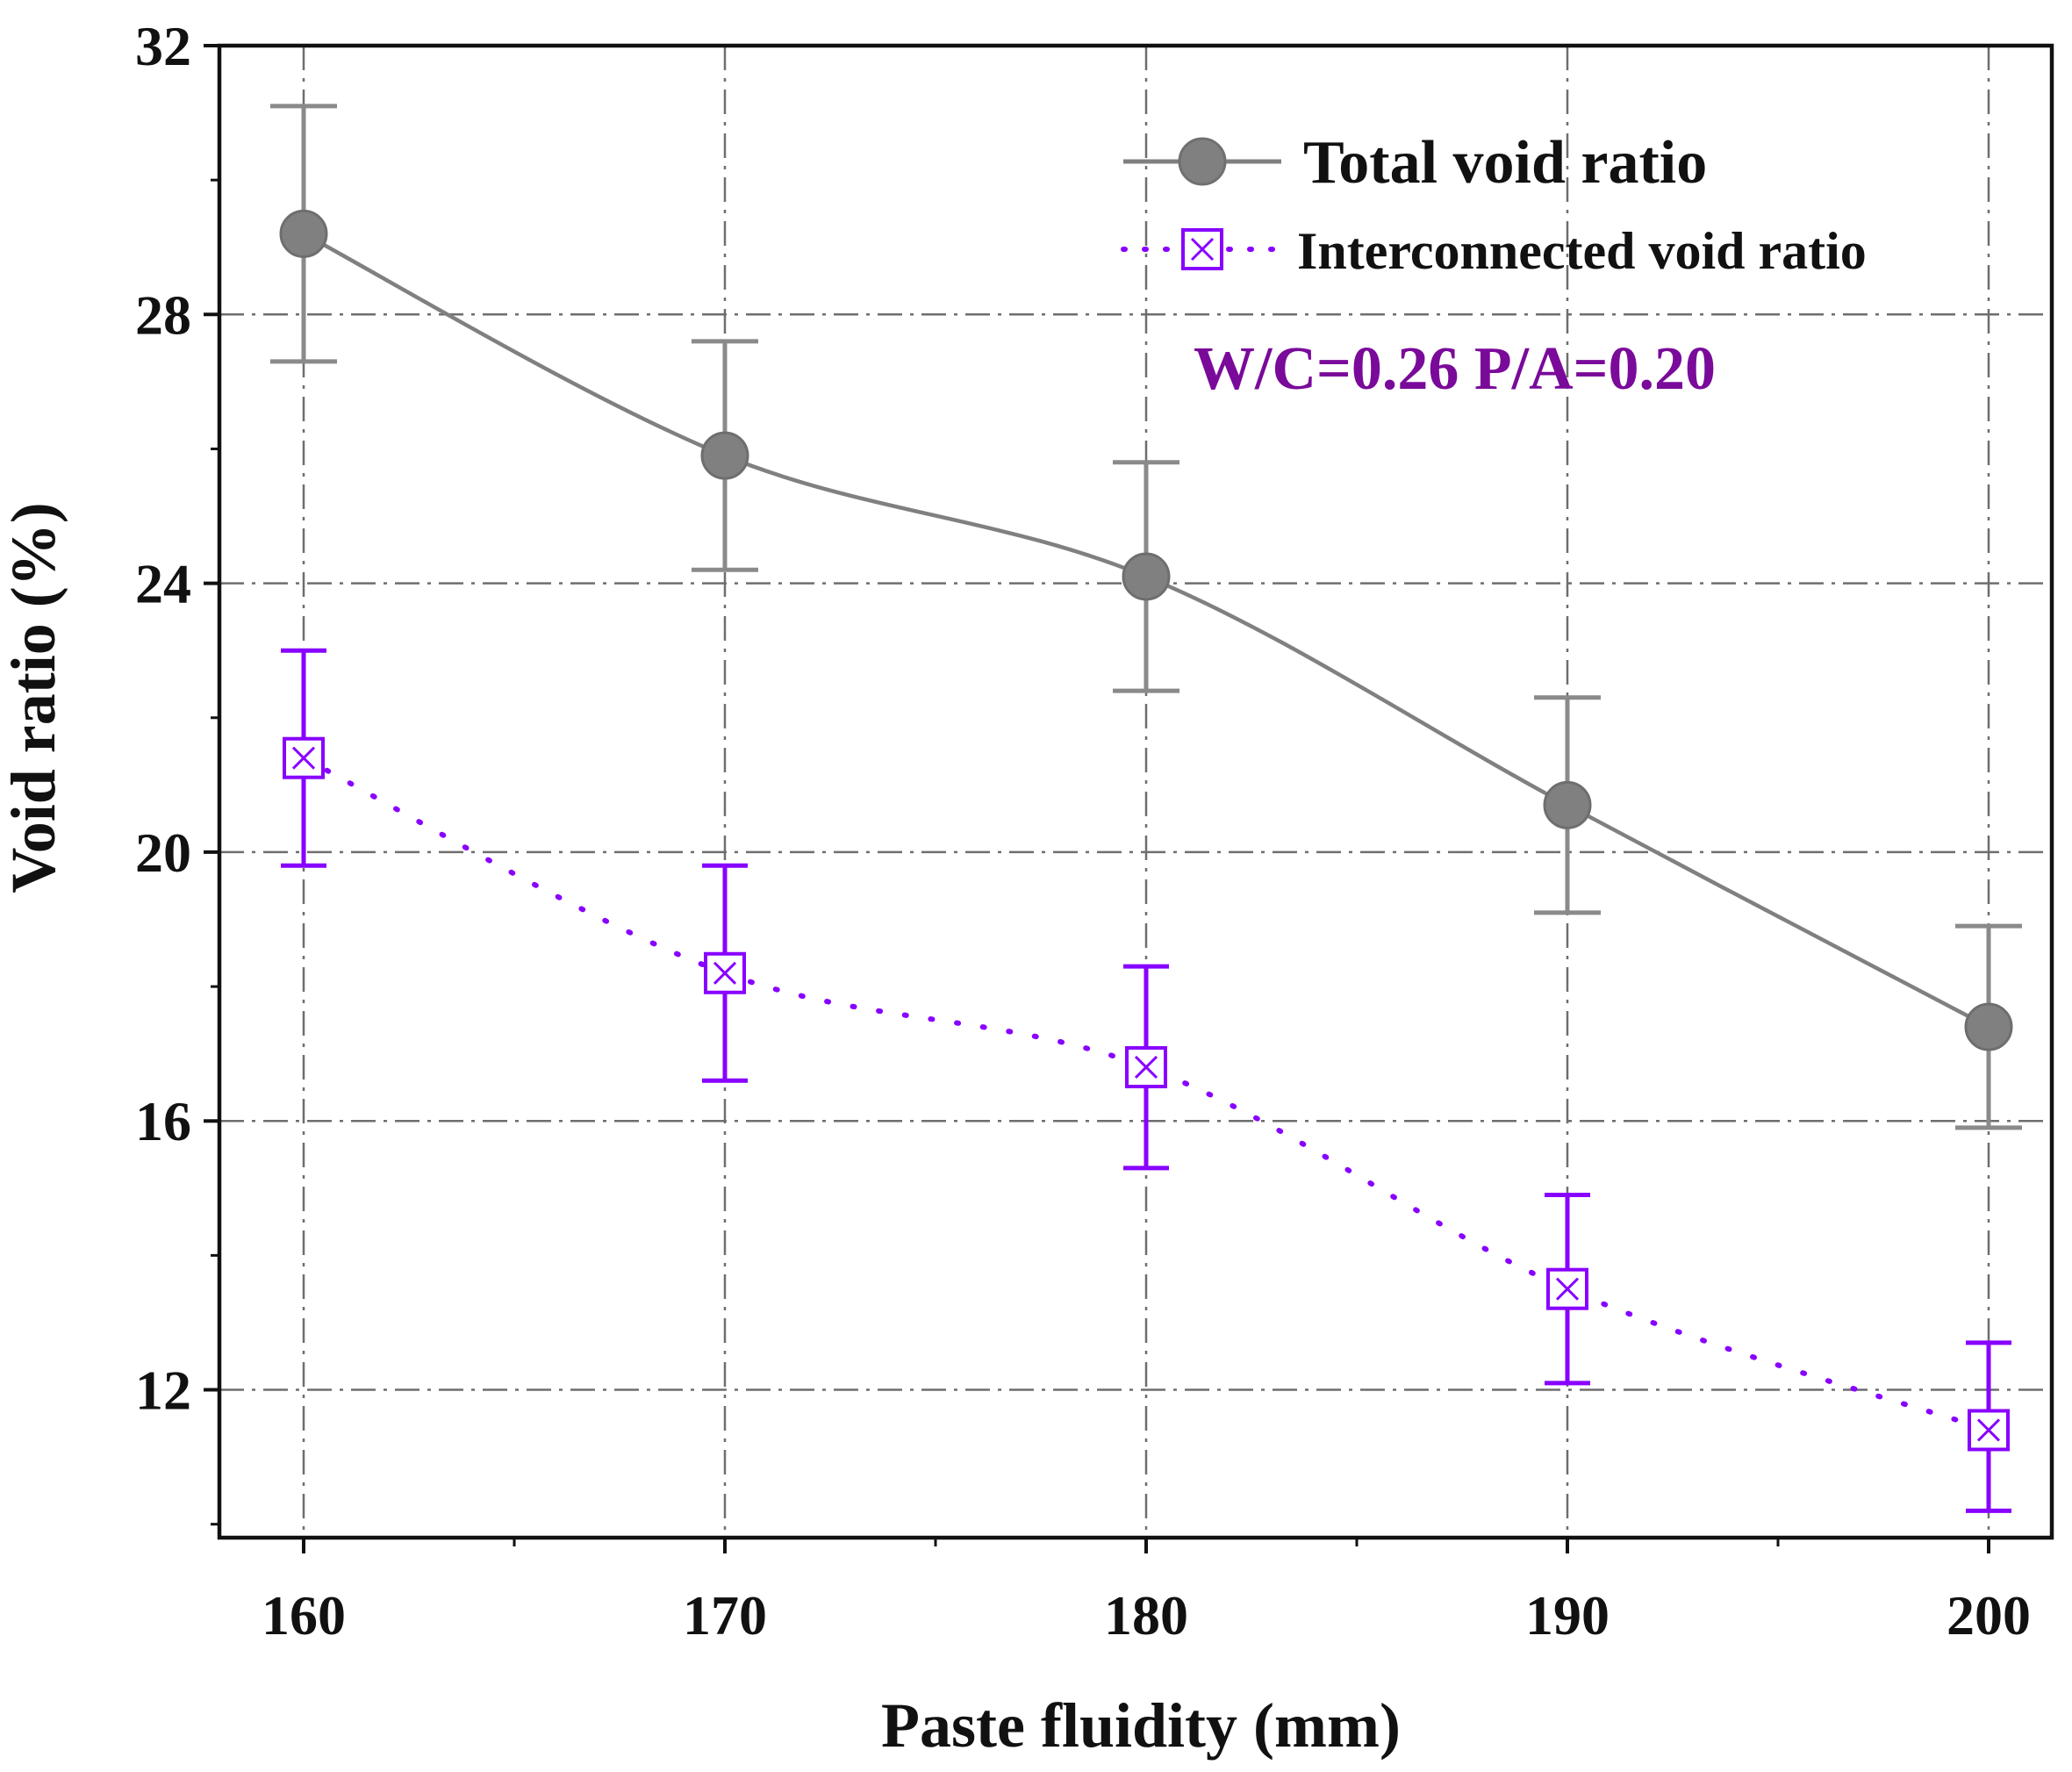 The height and width of the screenshot is (1772, 2072). Describe the element at coordinates (163, 315) in the screenshot. I see `y-tick-label: 28` at that location.